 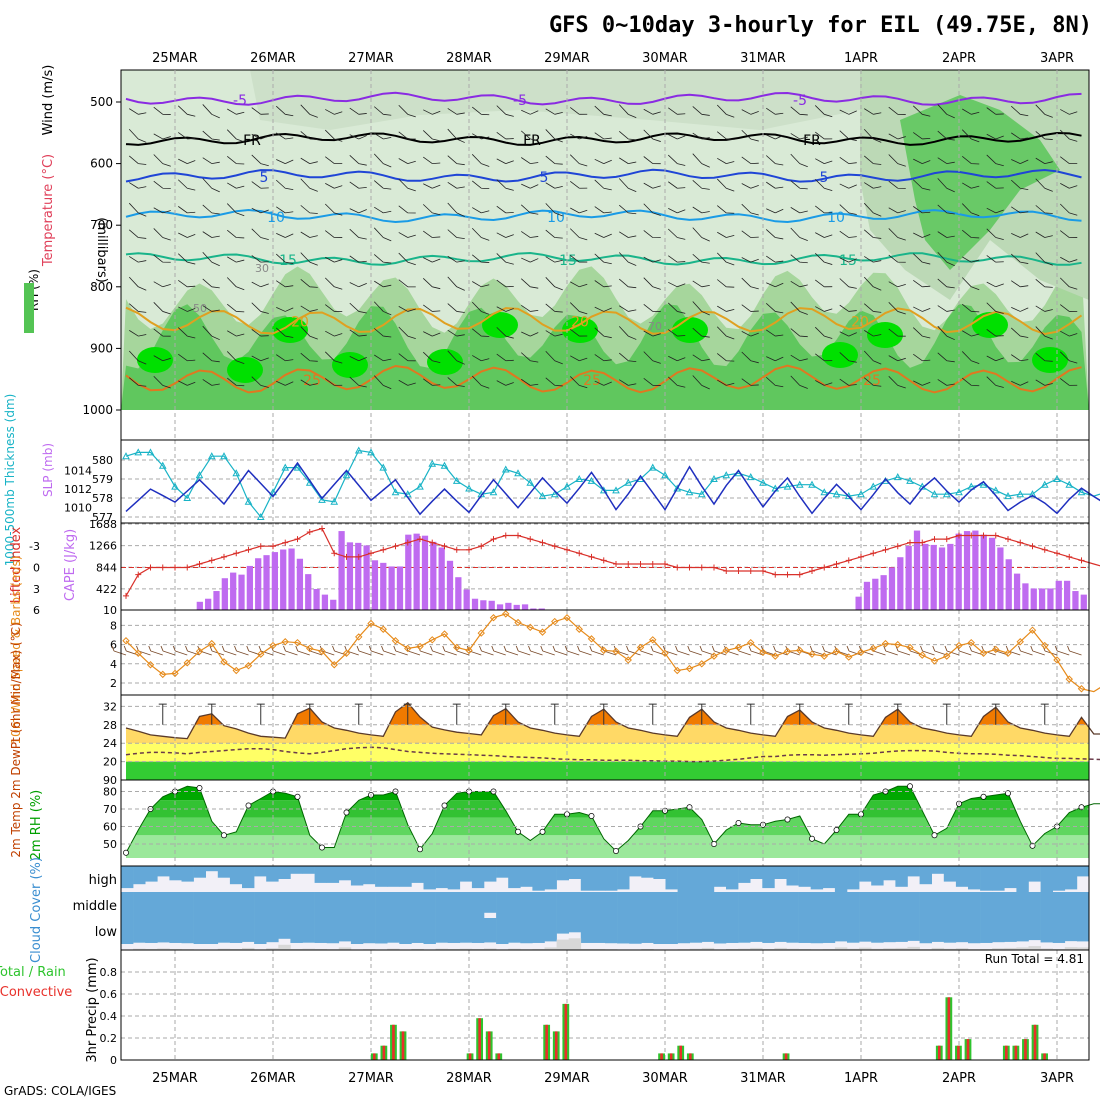 I want to click on rh-tick-label: 80, so click(x=110, y=792).